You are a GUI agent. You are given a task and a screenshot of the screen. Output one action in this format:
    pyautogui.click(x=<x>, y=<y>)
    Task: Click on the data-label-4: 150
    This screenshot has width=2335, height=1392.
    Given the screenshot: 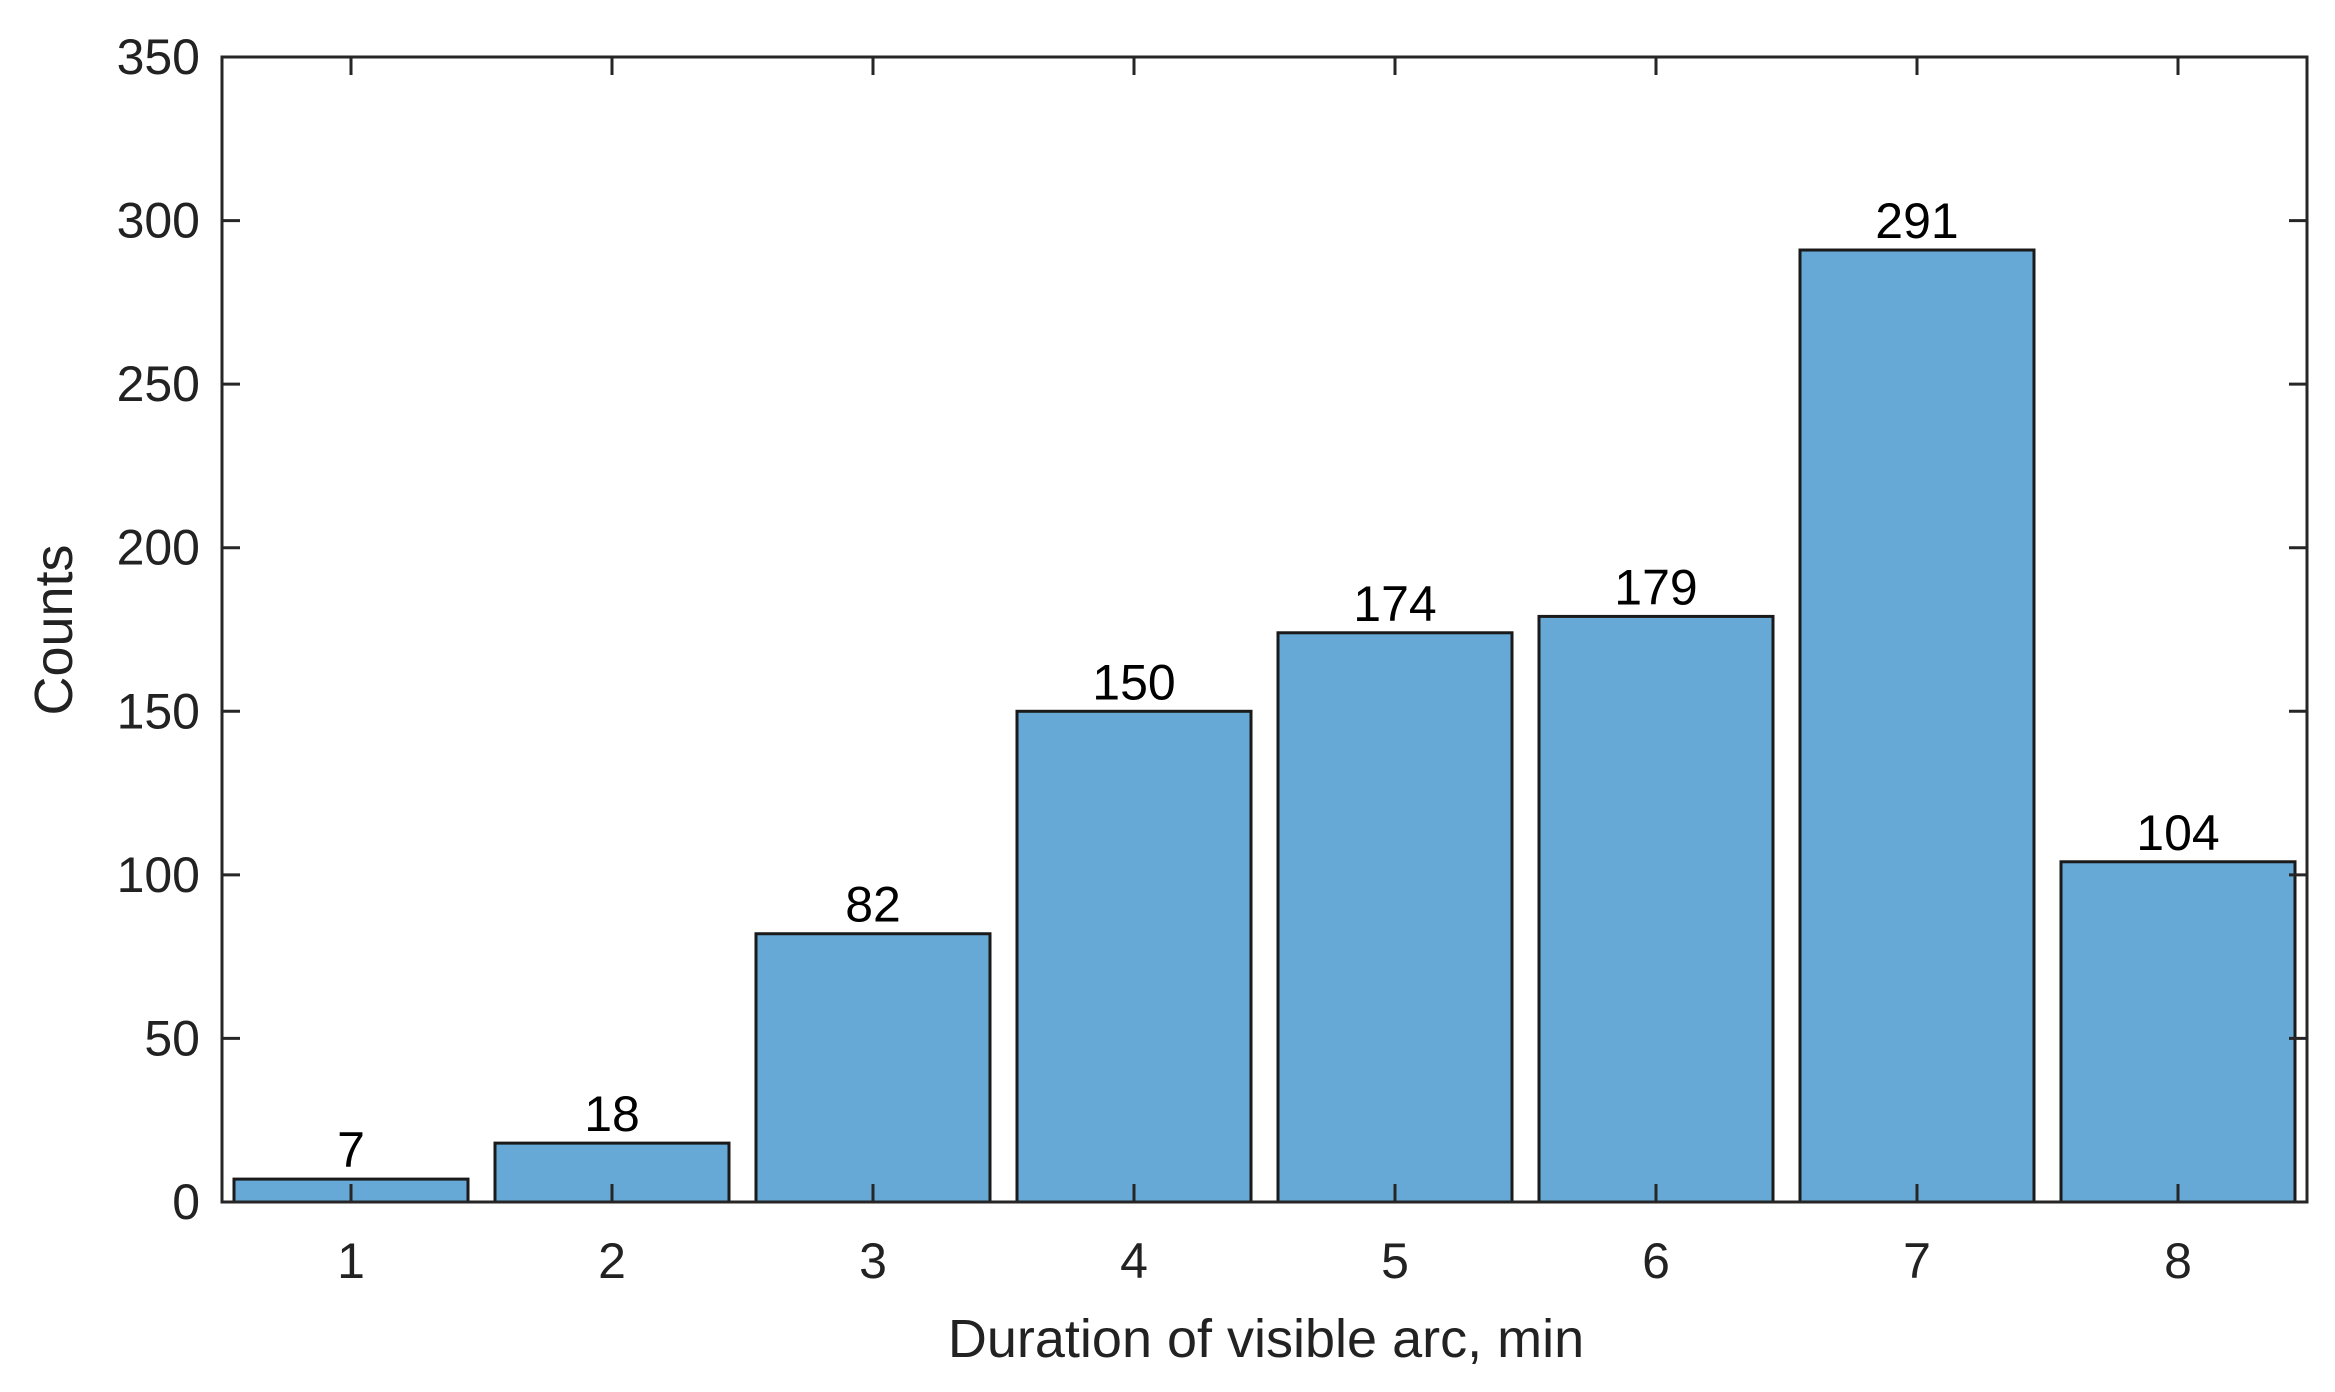 What is the action you would take?
    pyautogui.click(x=1133, y=682)
    